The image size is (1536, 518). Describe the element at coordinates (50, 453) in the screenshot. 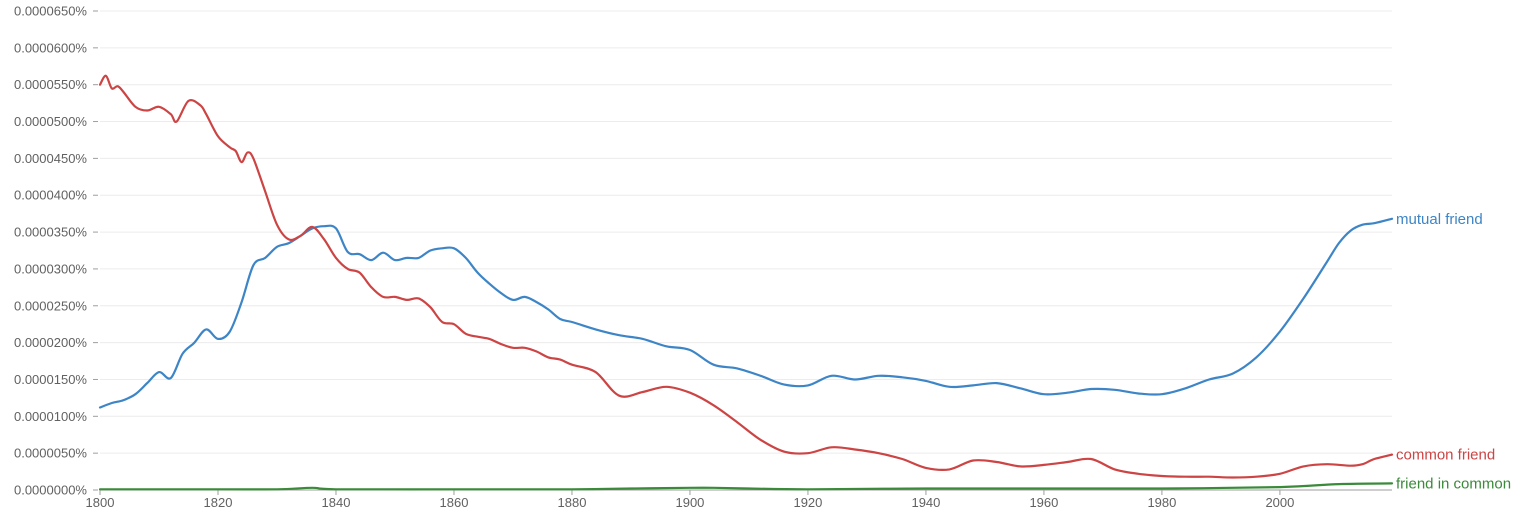

I see `y-tick-label: 0.0000050%` at that location.